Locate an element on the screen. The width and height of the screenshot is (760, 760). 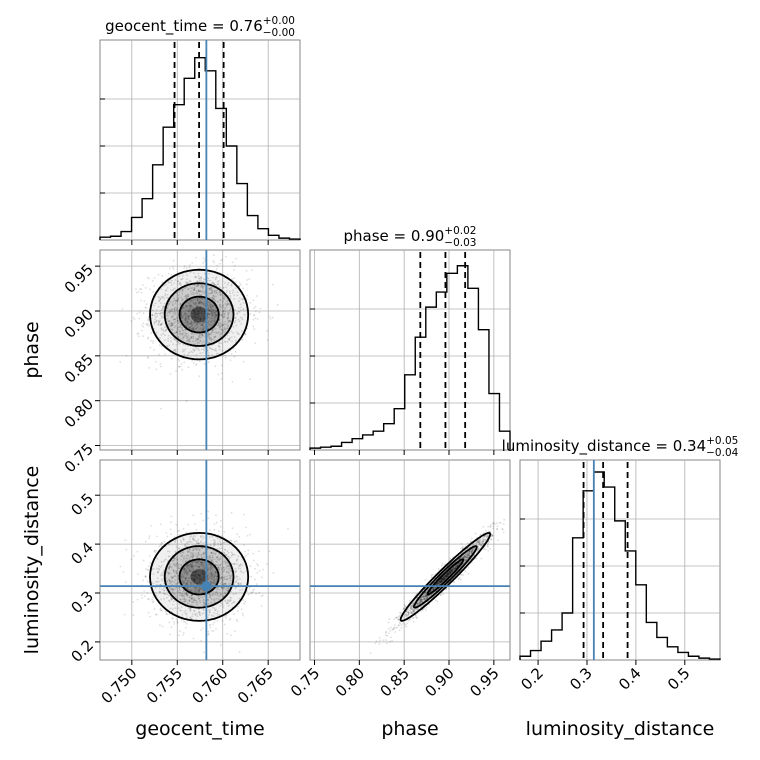
panel-frame is located at coordinates (200, 140).